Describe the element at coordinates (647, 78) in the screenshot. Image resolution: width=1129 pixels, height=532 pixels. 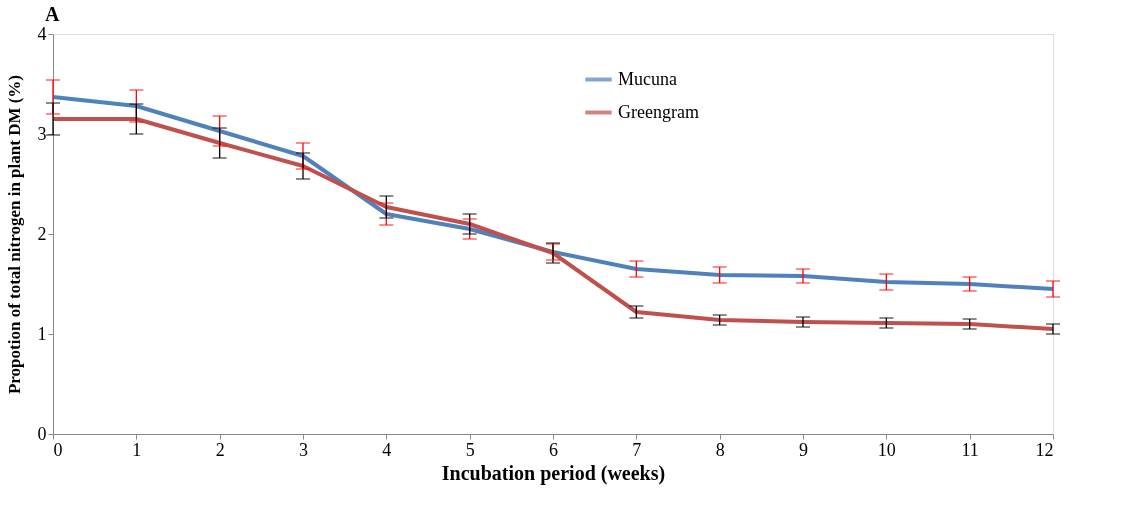
I see `legend-label: Mucuna` at that location.